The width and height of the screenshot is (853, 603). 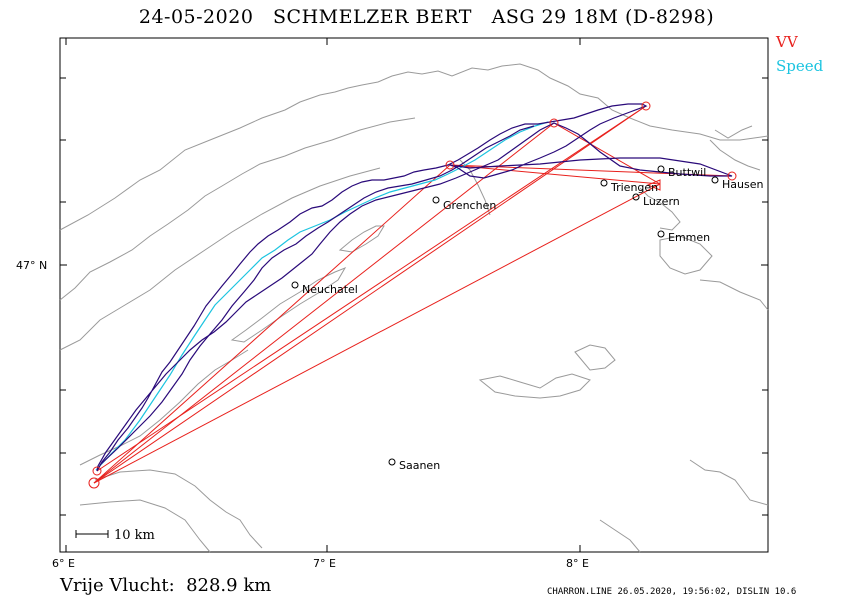 I want to click on city-saanen: Saanen, so click(x=419, y=465).